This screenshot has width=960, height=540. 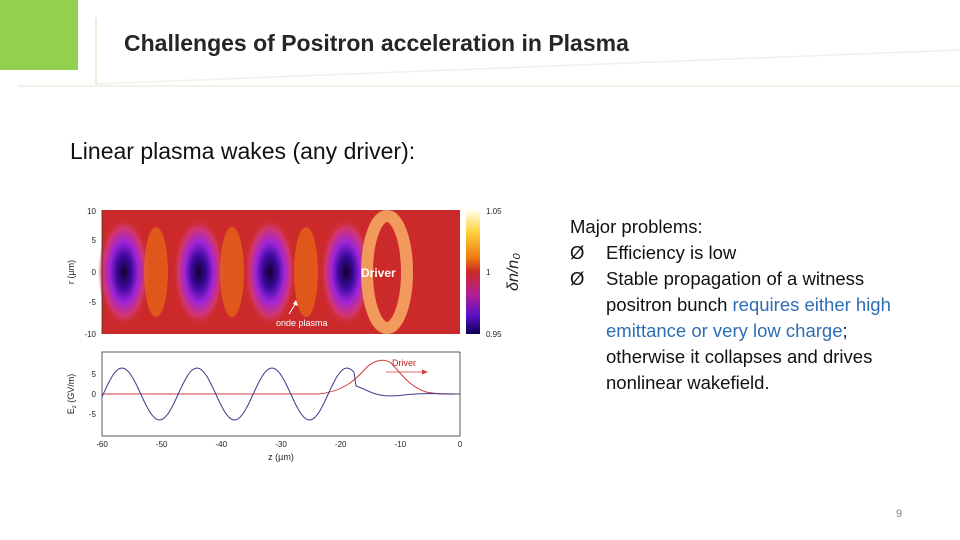 I want to click on x-tick-label: -40, so click(x=222, y=444).